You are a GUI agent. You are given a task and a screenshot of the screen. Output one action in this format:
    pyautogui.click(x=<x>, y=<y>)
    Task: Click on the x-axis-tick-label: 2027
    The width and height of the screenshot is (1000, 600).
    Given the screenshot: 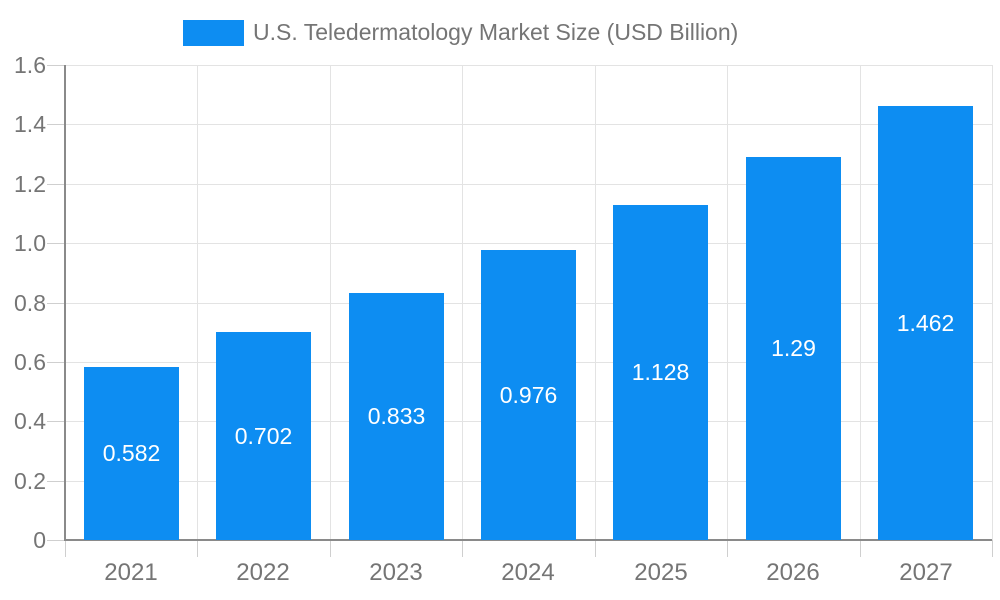 What is the action you would take?
    pyautogui.click(x=926, y=572)
    